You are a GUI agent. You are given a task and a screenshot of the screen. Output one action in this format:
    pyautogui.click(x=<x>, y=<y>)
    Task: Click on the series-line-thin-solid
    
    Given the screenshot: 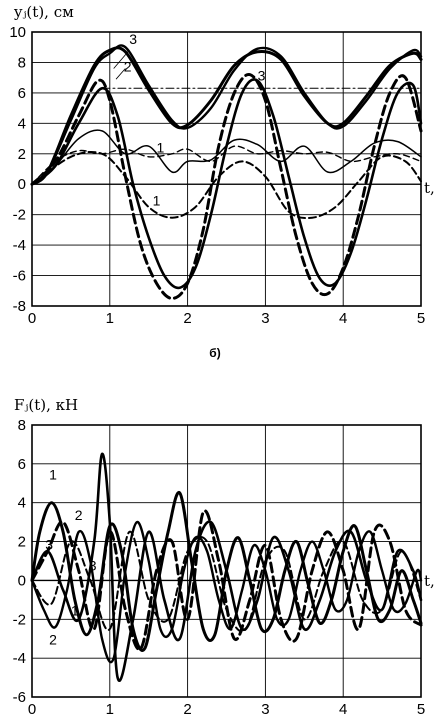 What is the action you would take?
    pyautogui.click(x=226, y=157)
    